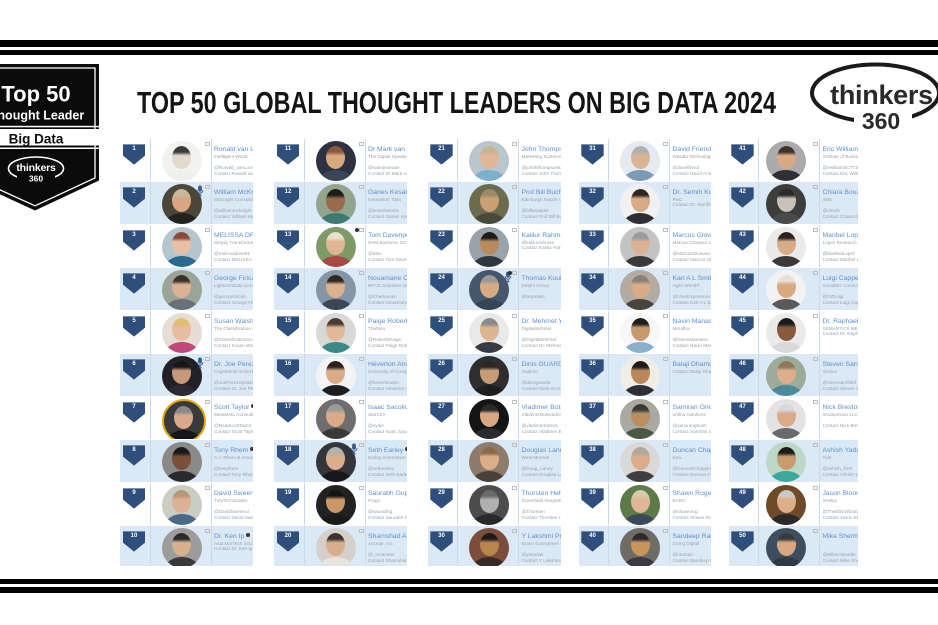  I want to click on svg-text: Big Data, so click(36, 138).